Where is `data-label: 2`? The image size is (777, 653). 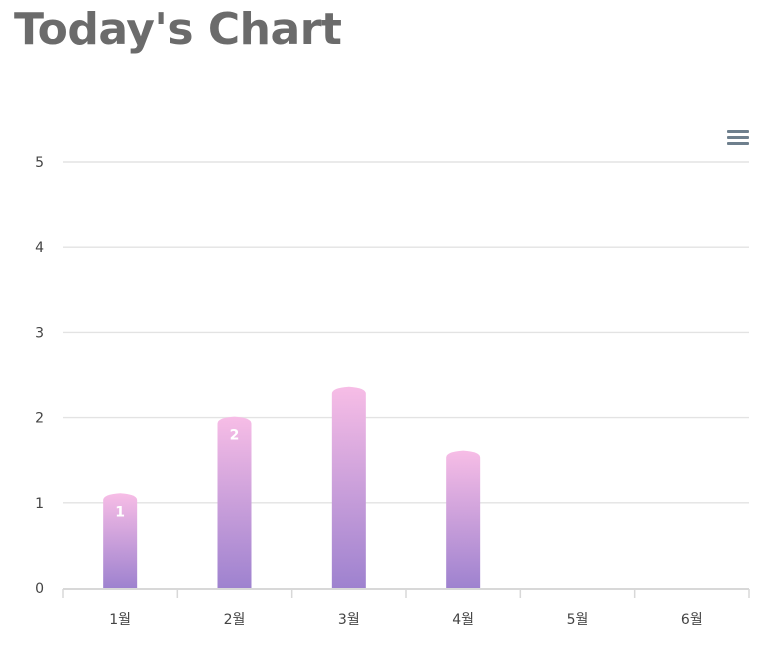 data-label: 2 is located at coordinates (235, 436).